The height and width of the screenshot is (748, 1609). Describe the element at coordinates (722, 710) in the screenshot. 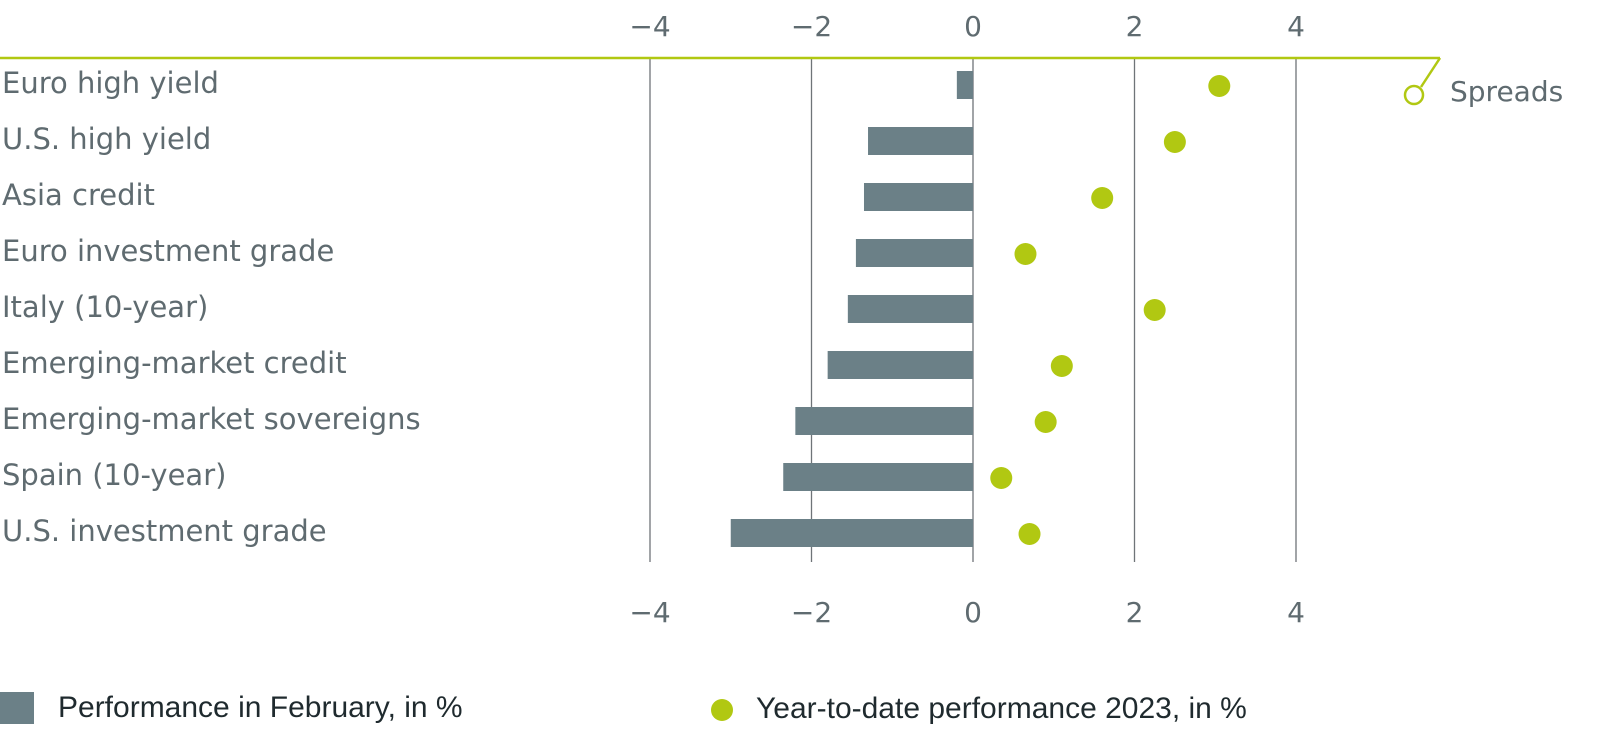

I see `legend-swatch-dot` at that location.